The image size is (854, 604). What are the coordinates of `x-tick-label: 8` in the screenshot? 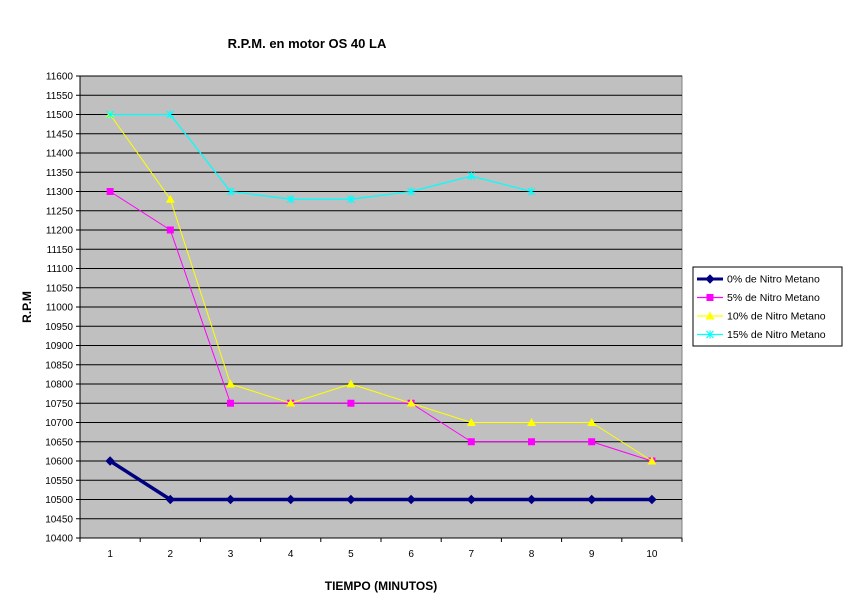 It's located at (532, 554).